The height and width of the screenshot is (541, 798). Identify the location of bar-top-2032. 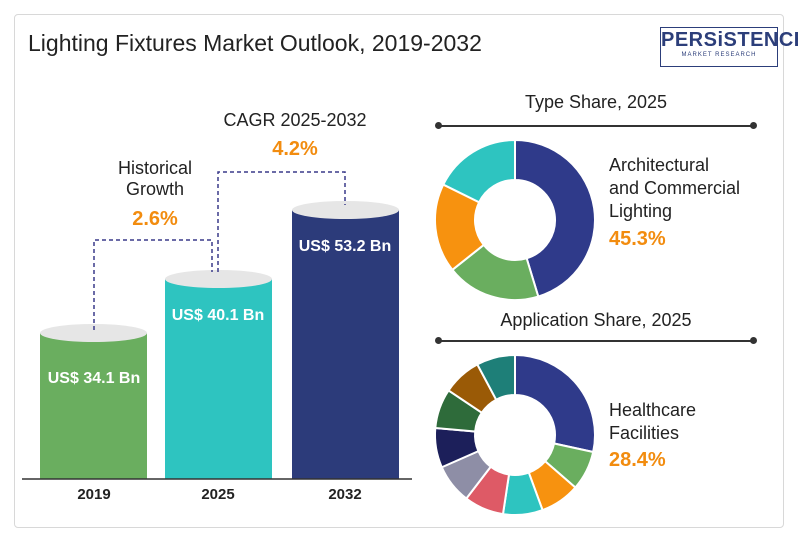
(345, 210).